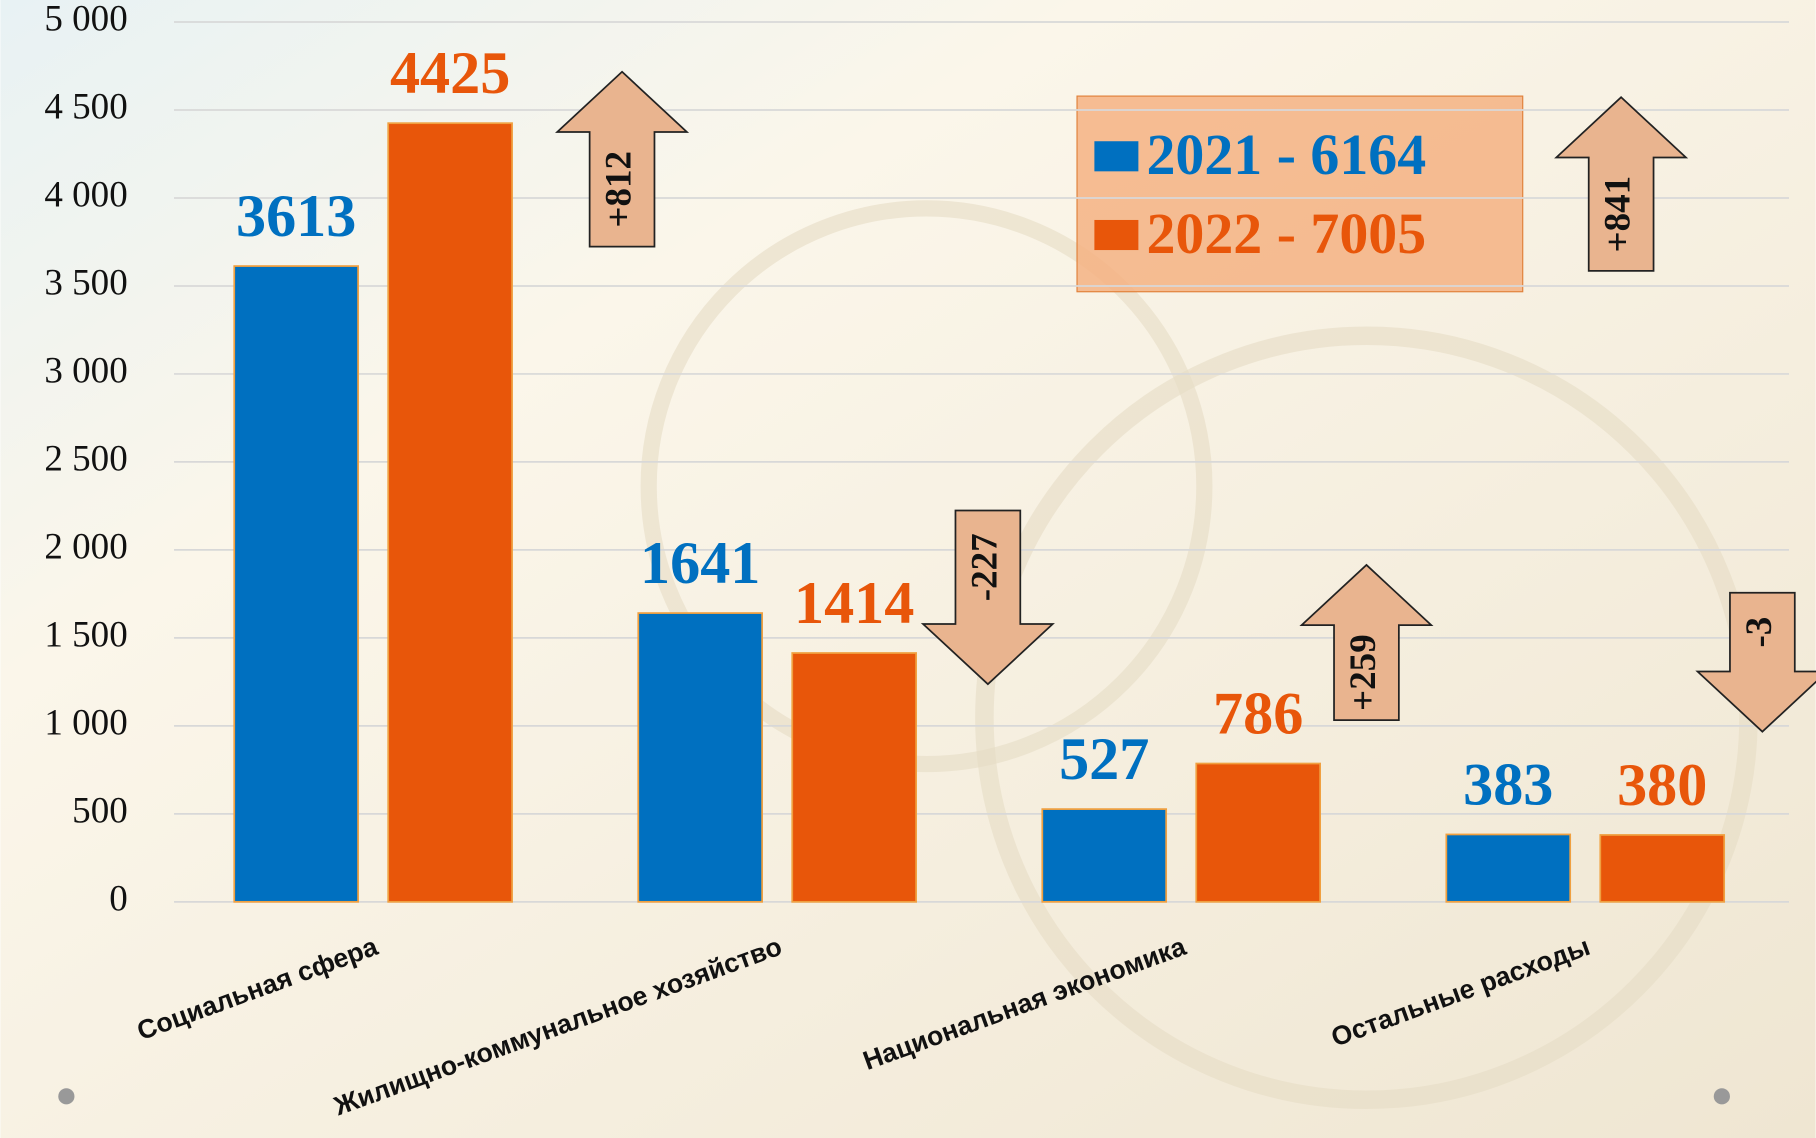  What do you see at coordinates (1363, 672) in the screenshot?
I see `change-label: +259` at bounding box center [1363, 672].